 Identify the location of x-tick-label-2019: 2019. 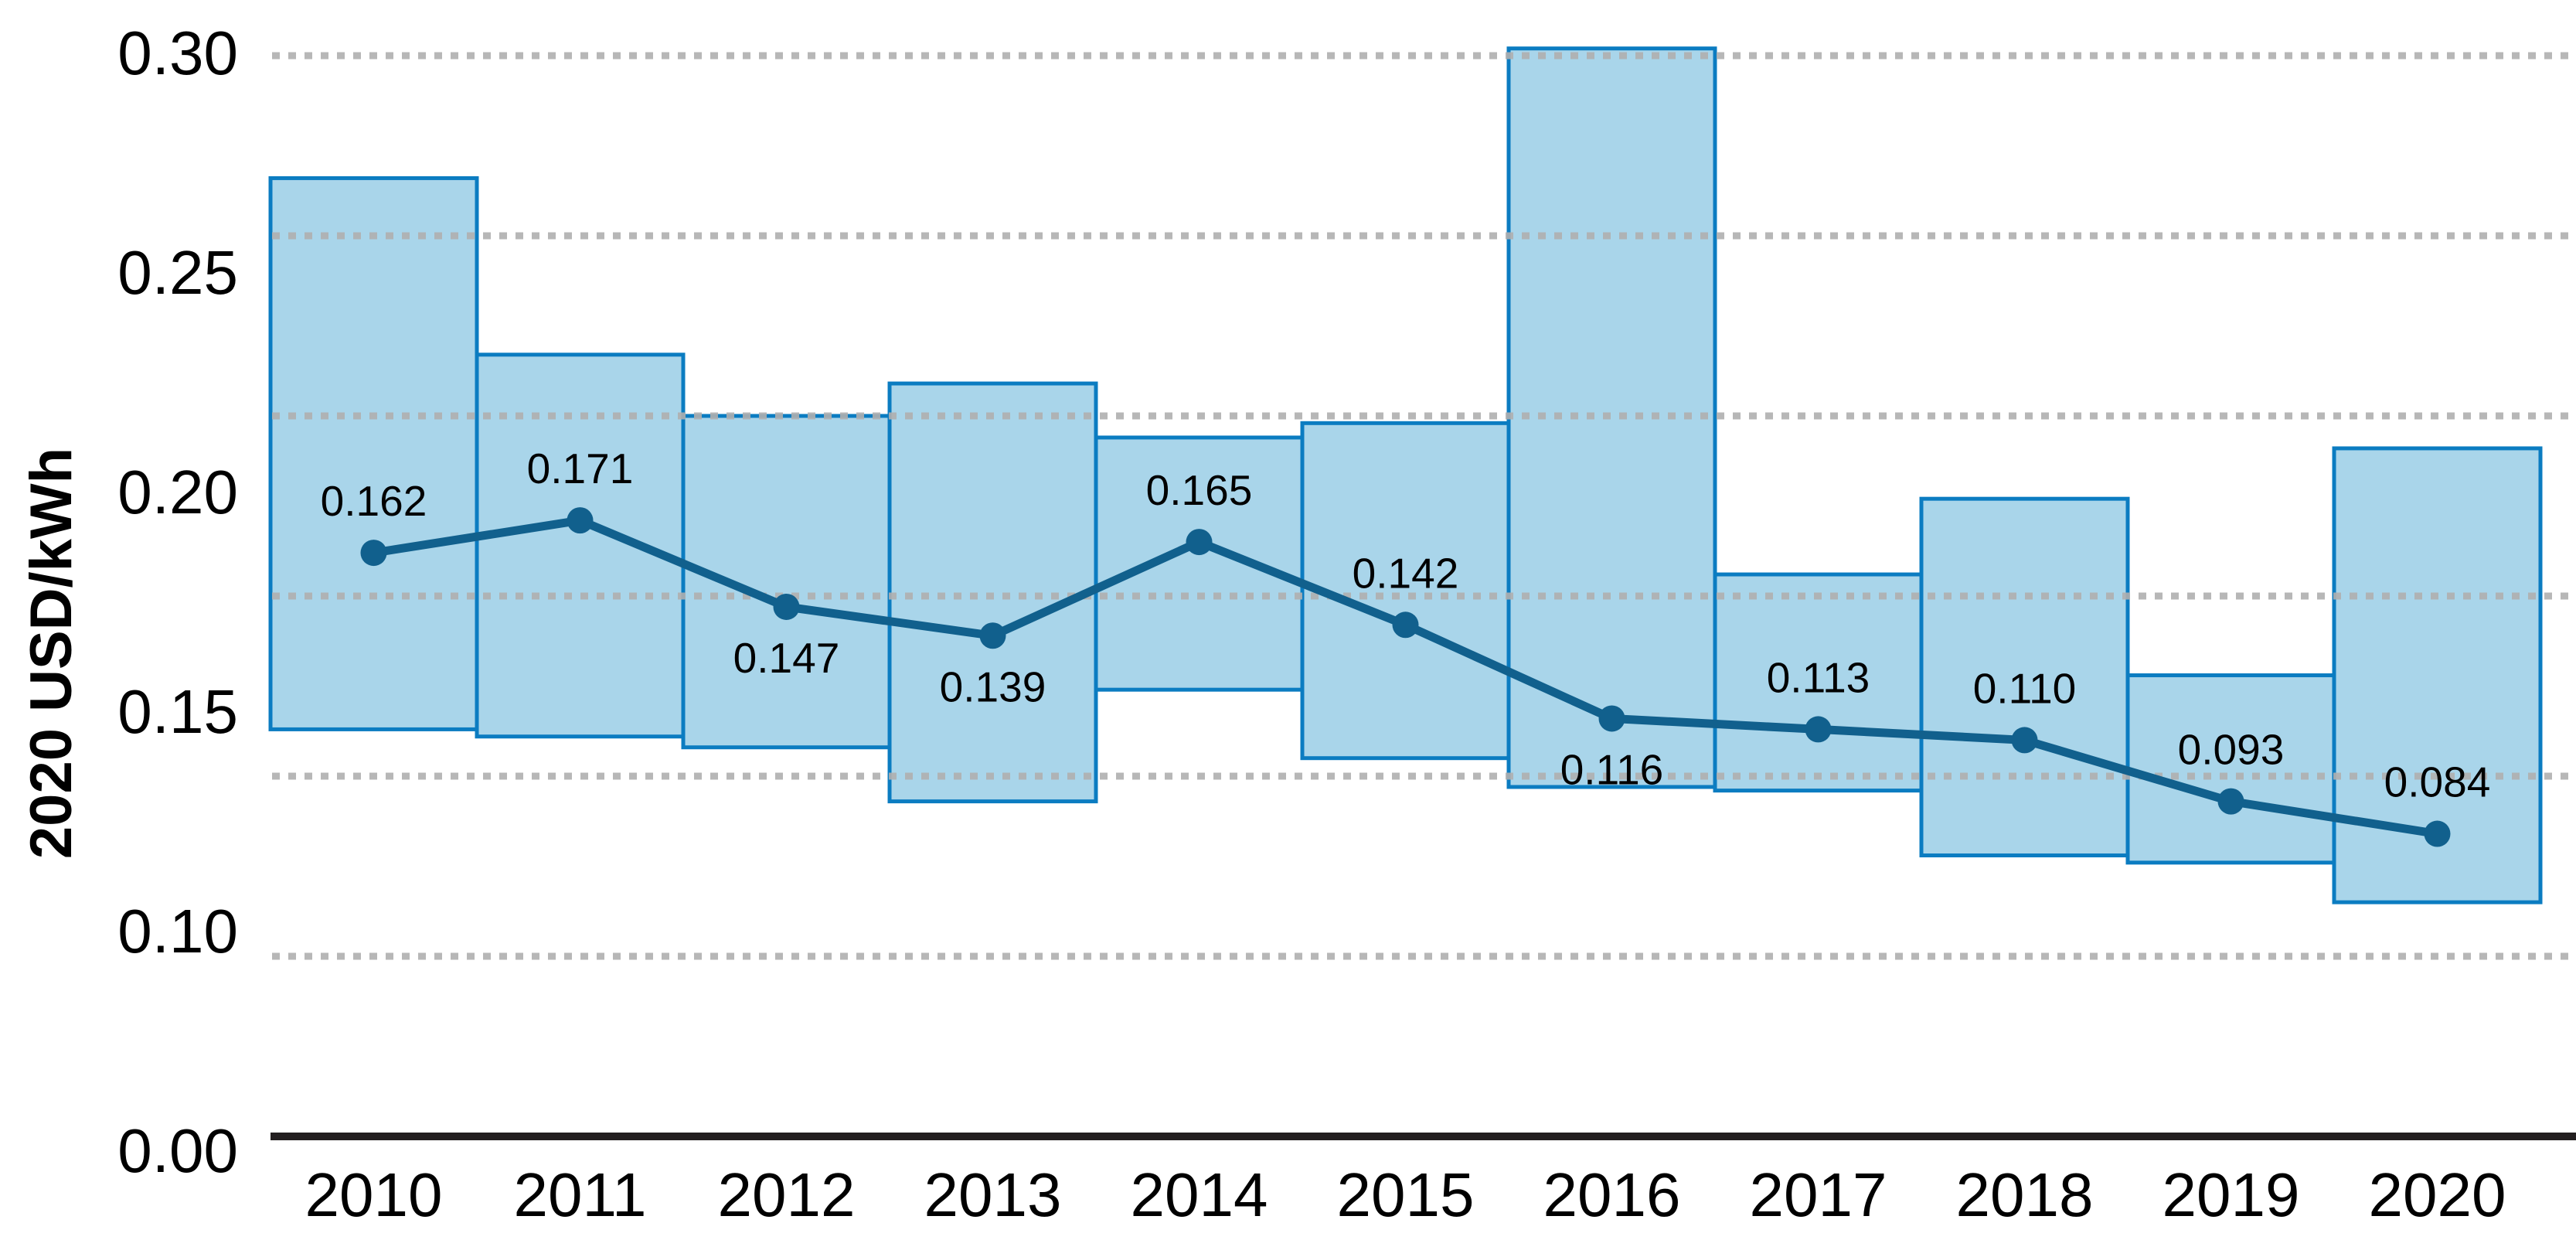
(2231, 1194).